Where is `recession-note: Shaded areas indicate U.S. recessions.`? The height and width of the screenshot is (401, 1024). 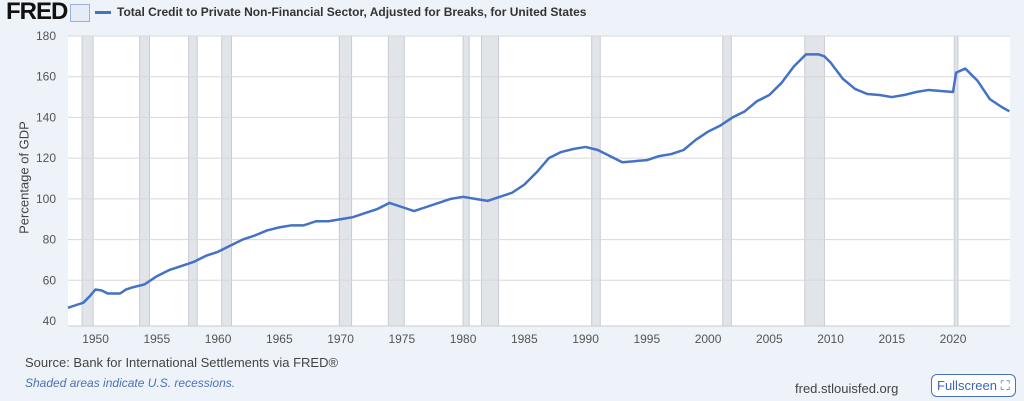 recession-note: Shaded areas indicate U.S. recessions. is located at coordinates (130, 383).